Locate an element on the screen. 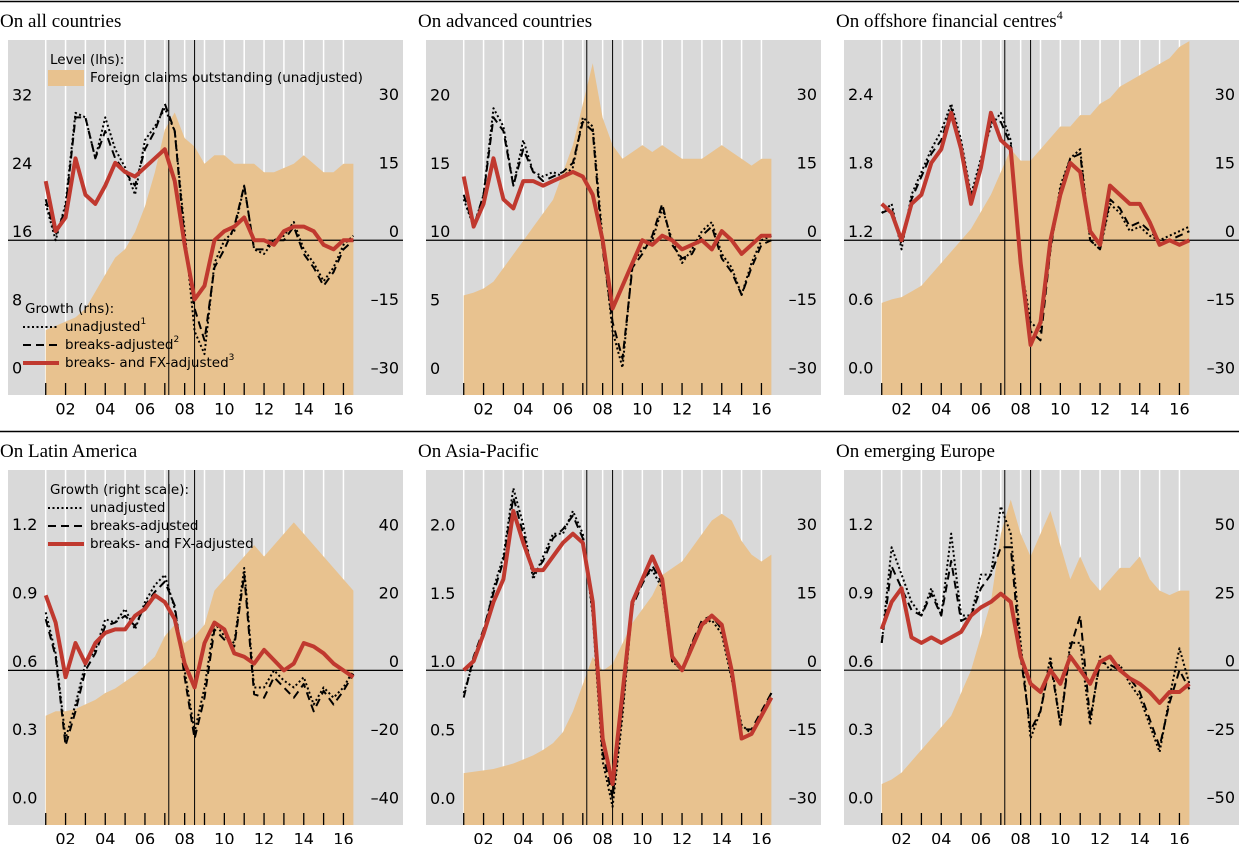 Image resolution: width=1239 pixels, height=844 pixels. title-text: On all countries is located at coordinates (60, 21).